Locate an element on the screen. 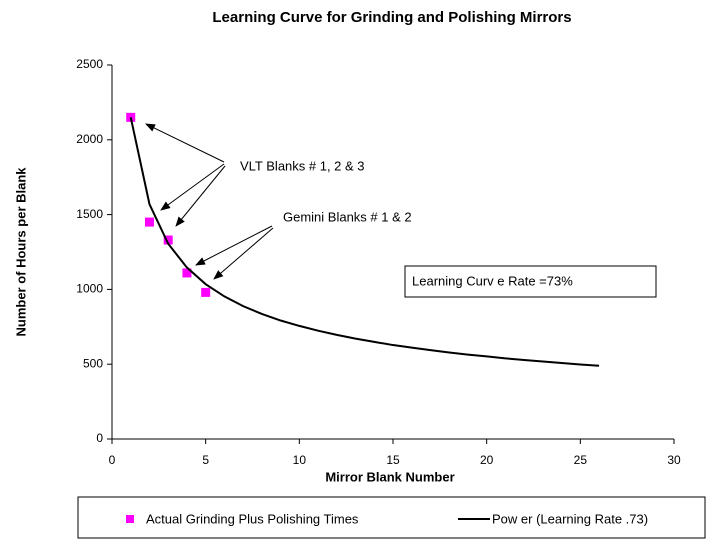  y-tick-label: 1000 is located at coordinates (89, 289).